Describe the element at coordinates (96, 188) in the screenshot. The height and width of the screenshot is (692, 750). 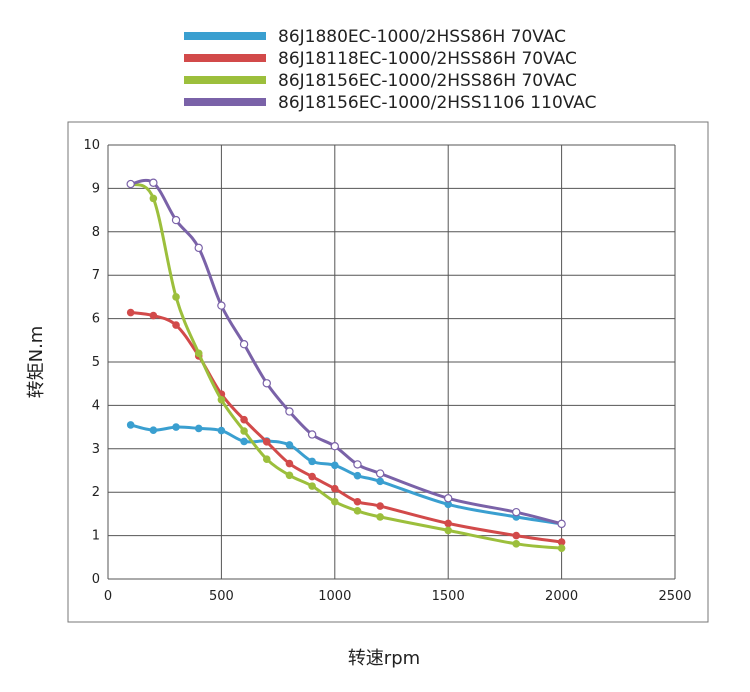
I see `y-tick-label: 9` at that location.